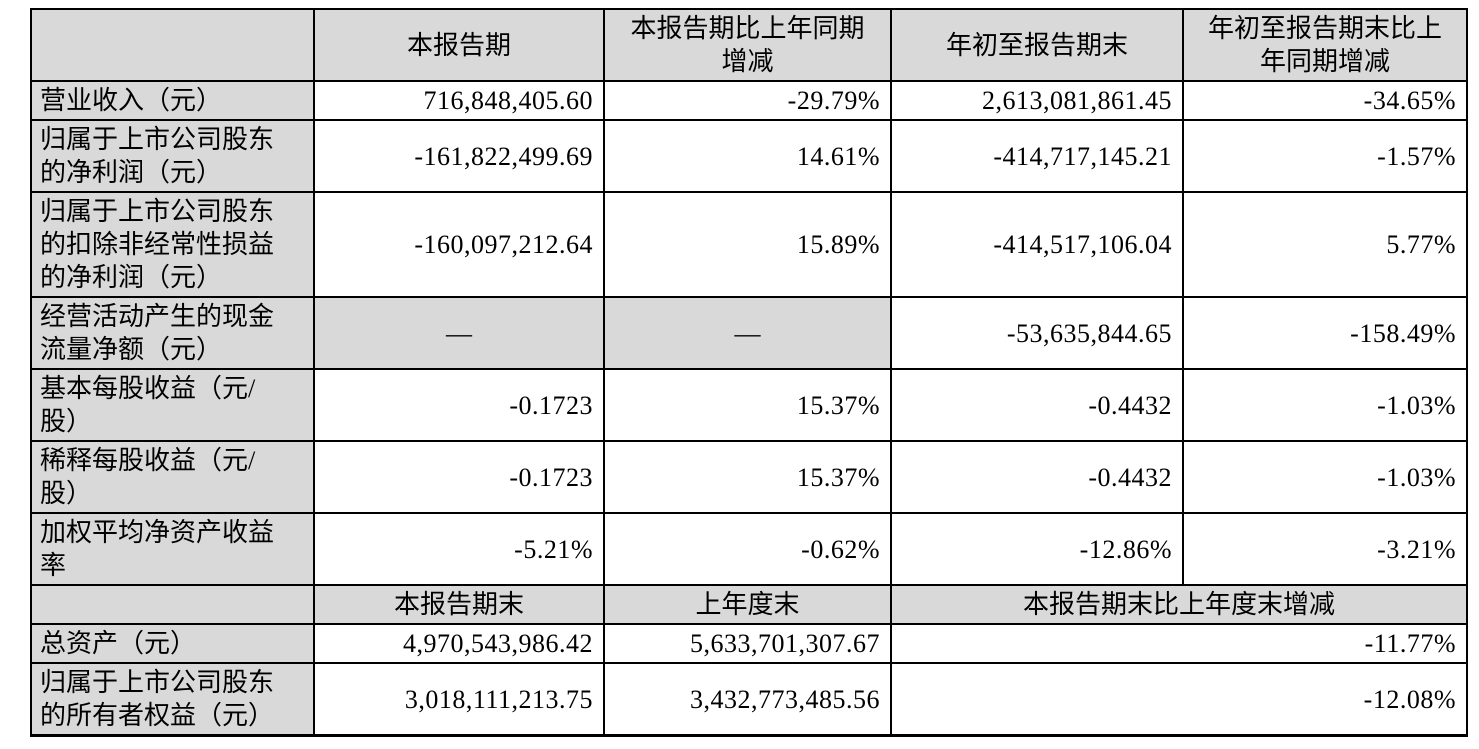 Image resolution: width=1479 pixels, height=749 pixels. I want to click on row-label-cell: 营业收入（元）, so click(172, 100).